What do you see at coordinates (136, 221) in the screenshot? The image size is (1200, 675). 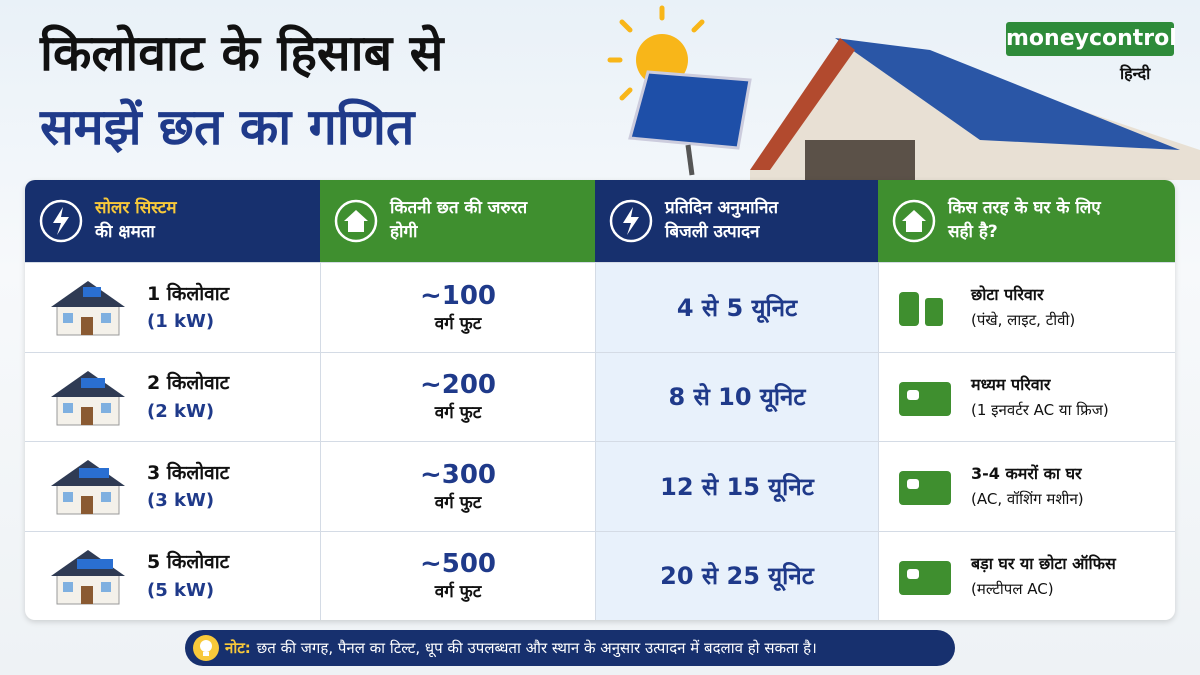 I see `header-text: सोलर सिस्टम की क्षमता` at bounding box center [136, 221].